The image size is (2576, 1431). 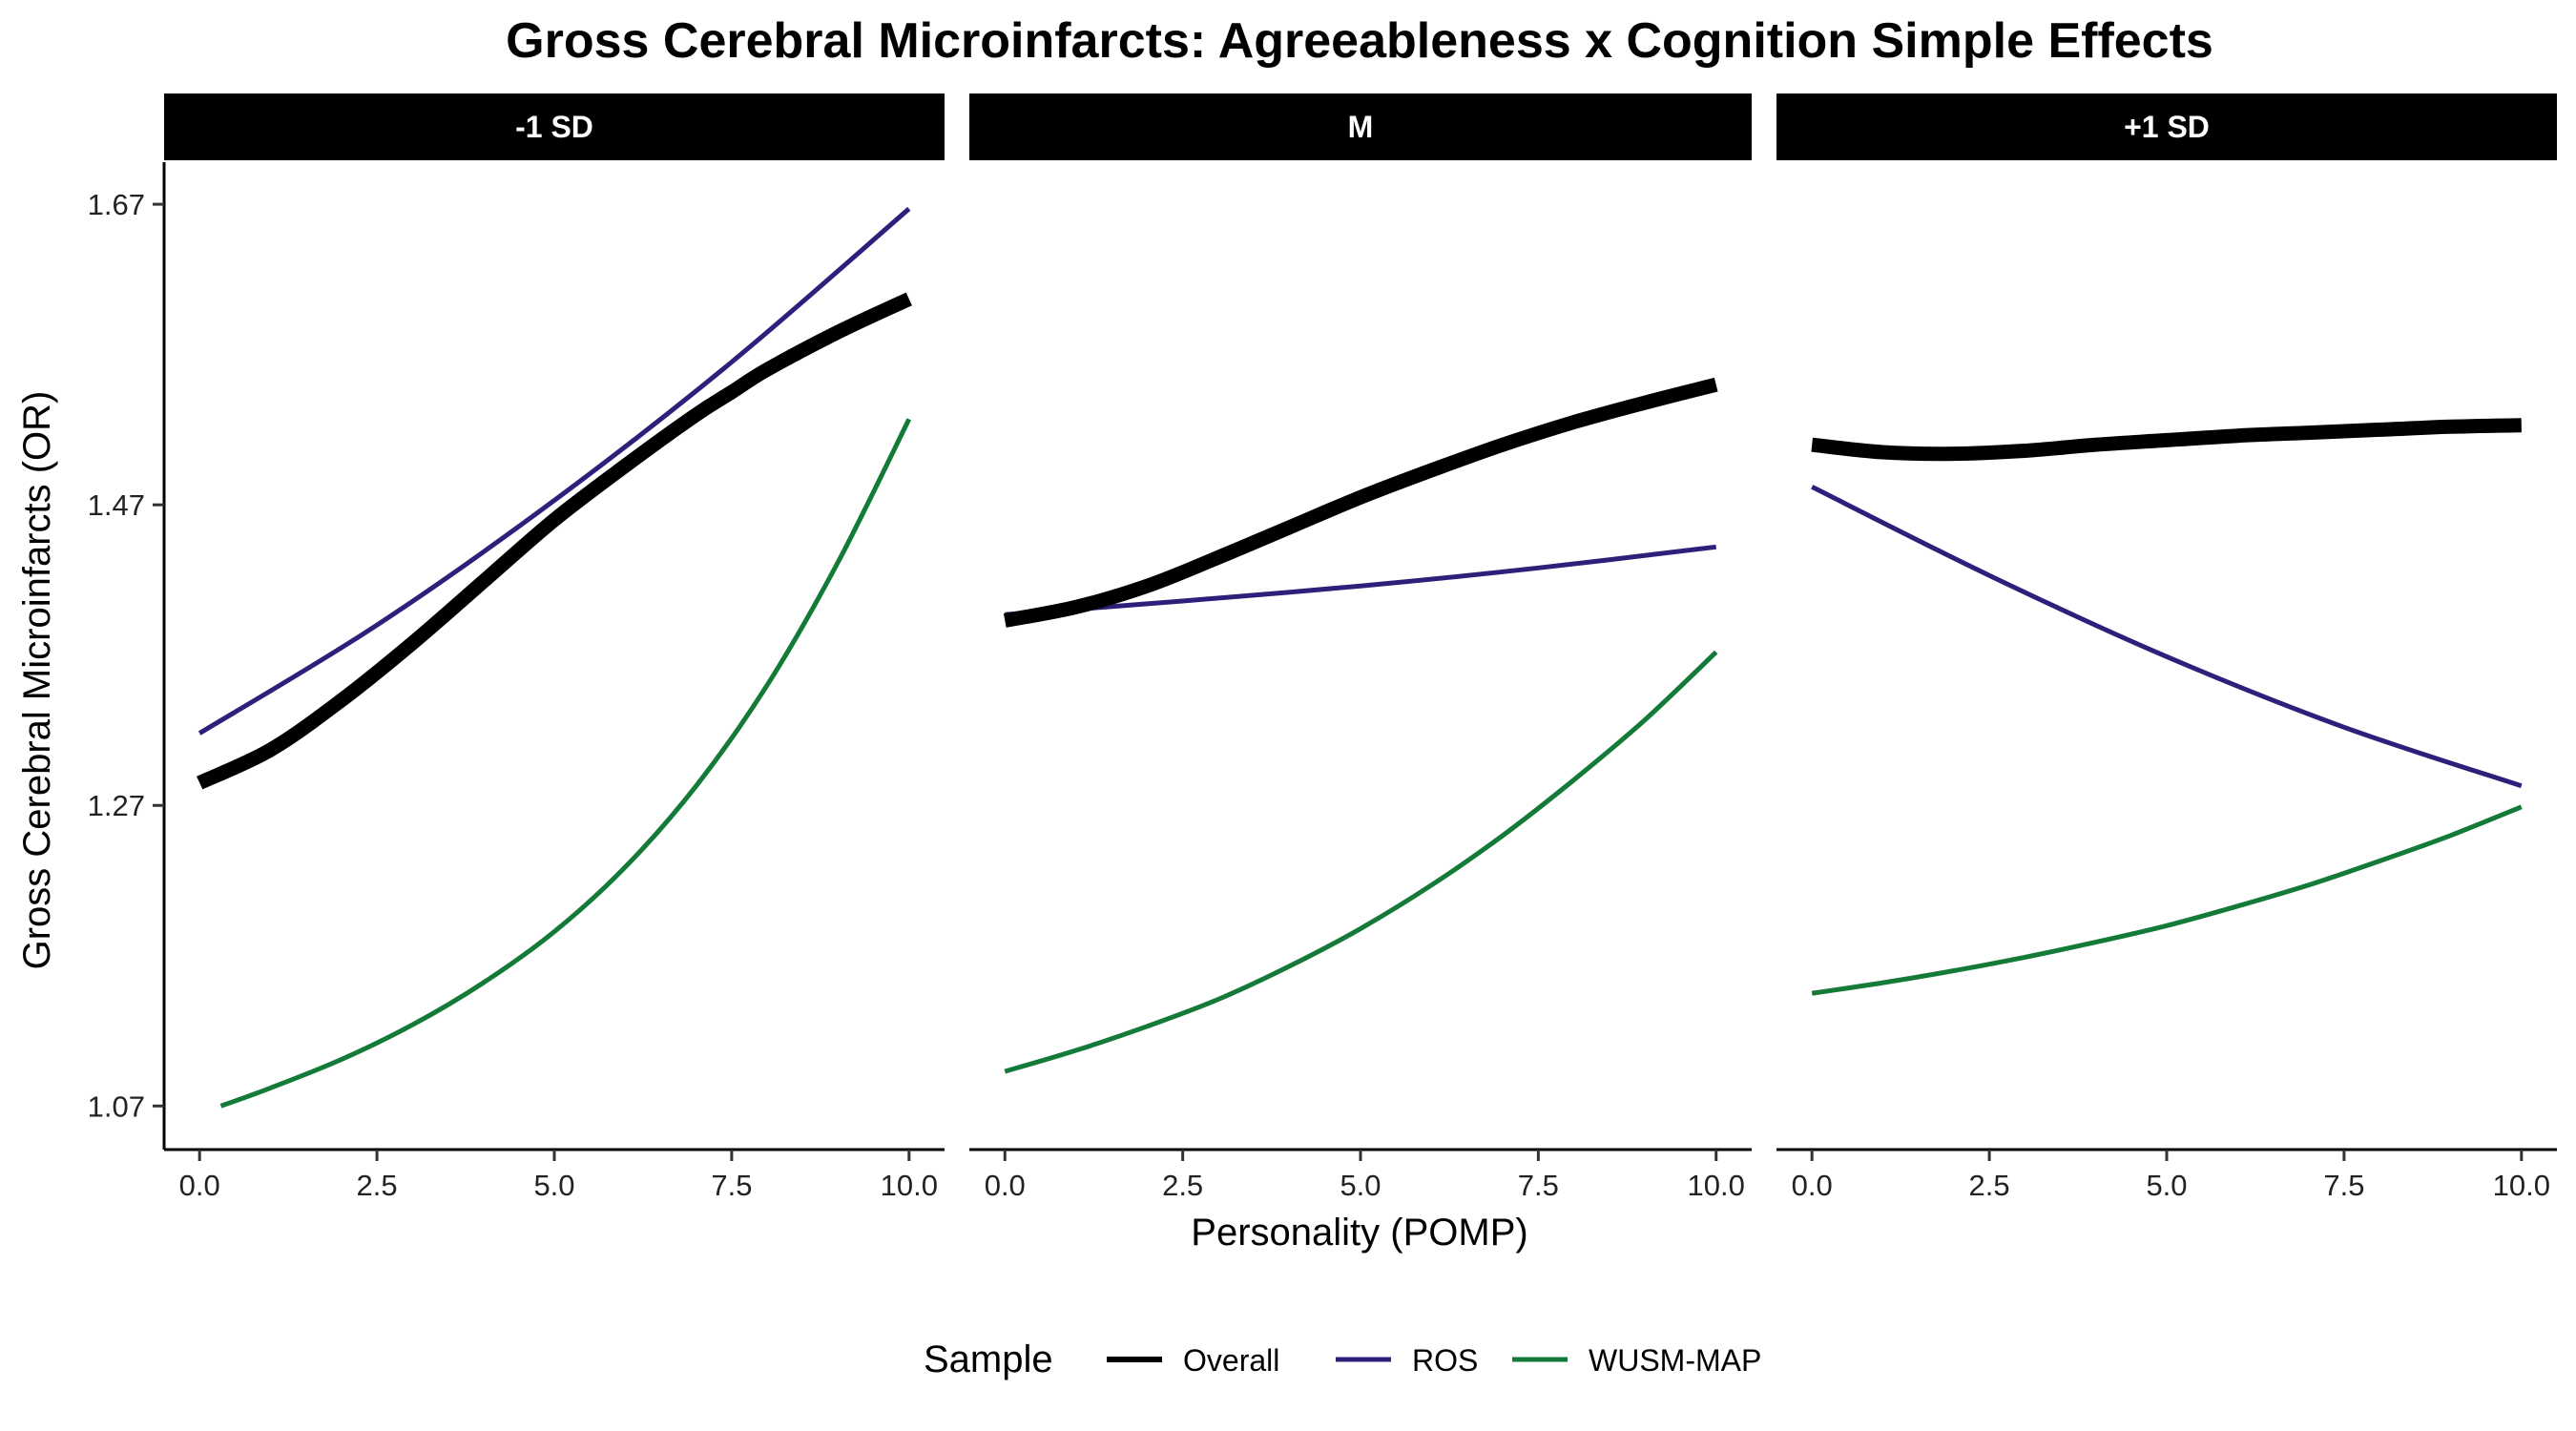 I want to click on legend-label: Overall, so click(x=1231, y=1360).